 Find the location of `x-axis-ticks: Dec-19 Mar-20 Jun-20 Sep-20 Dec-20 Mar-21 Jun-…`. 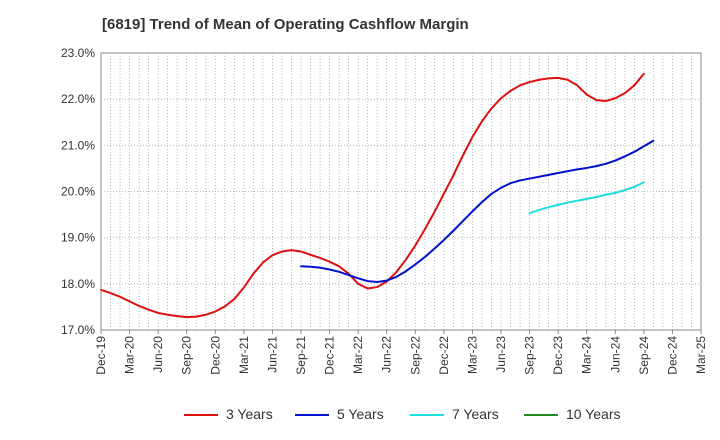

x-axis-ticks: Dec-19 Mar-20 Jun-20 Sep-20 Dec-20 Mar-21 Jun-… is located at coordinates (401, 352).